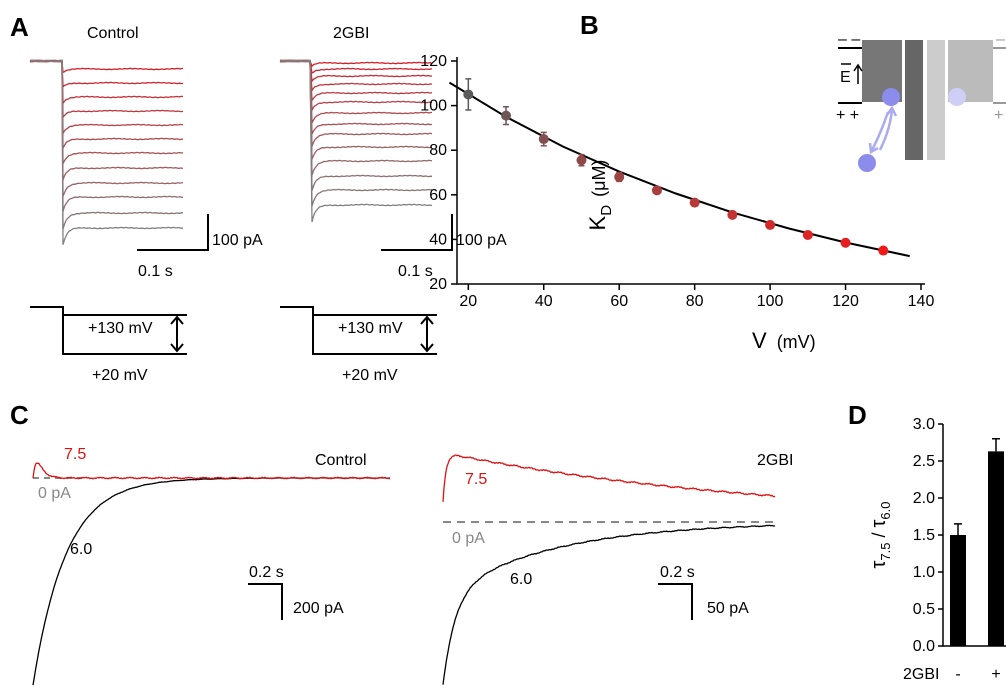  What do you see at coordinates (438, 195) in the screenshot?
I see `y-tick-label: 60` at bounding box center [438, 195].